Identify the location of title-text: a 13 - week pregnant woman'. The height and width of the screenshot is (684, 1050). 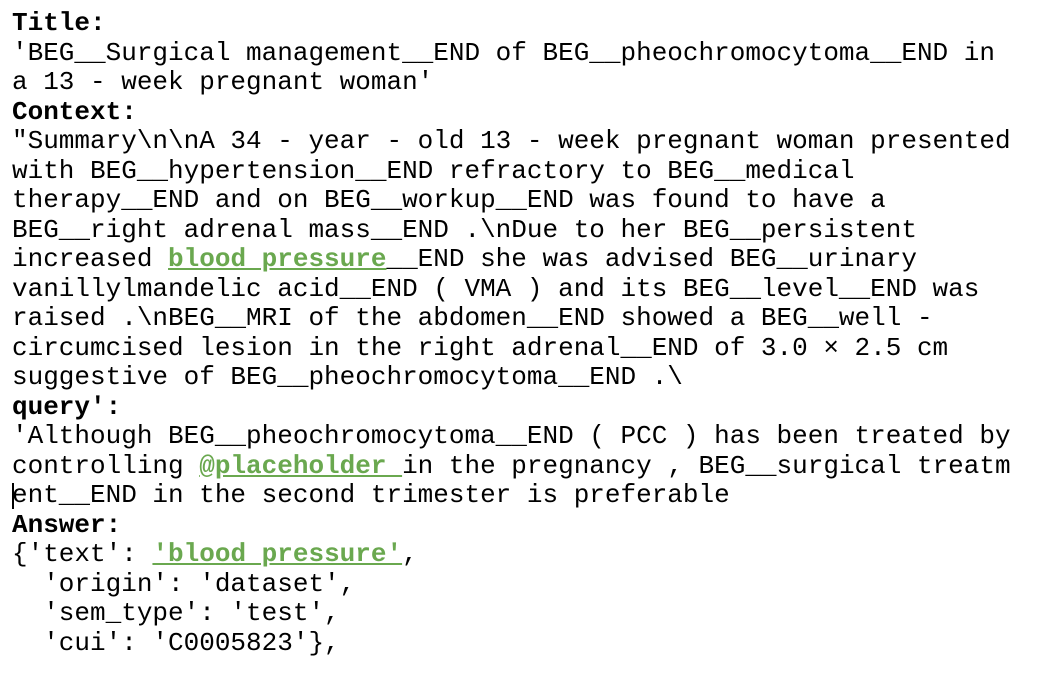
(223, 82).